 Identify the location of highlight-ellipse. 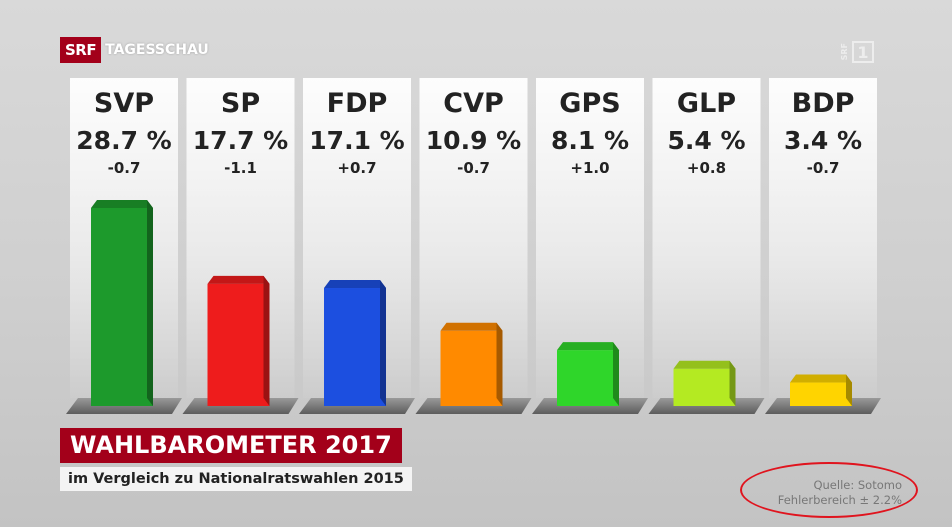
(829, 490).